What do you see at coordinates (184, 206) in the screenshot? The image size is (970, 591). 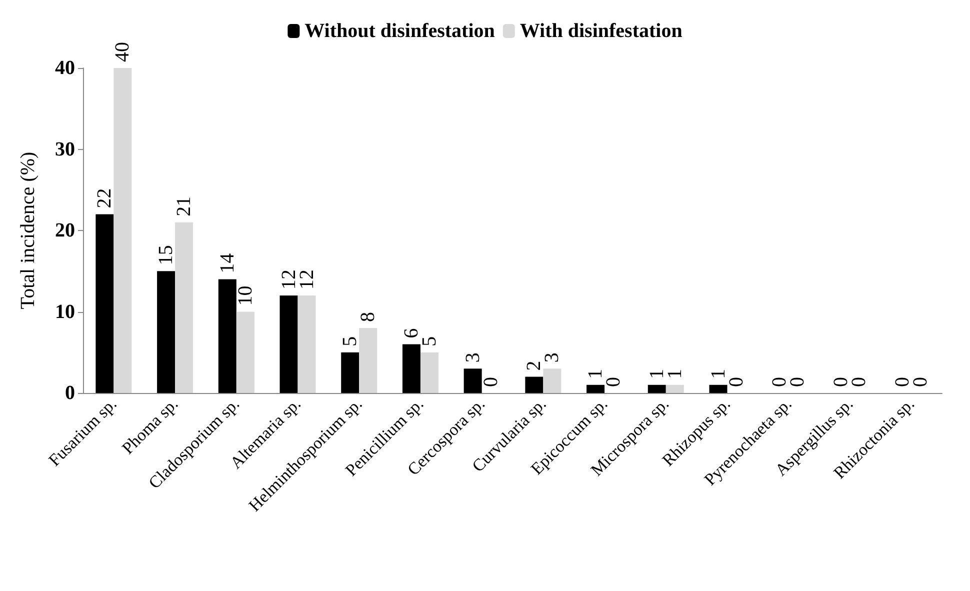 I see `data-label: 21` at bounding box center [184, 206].